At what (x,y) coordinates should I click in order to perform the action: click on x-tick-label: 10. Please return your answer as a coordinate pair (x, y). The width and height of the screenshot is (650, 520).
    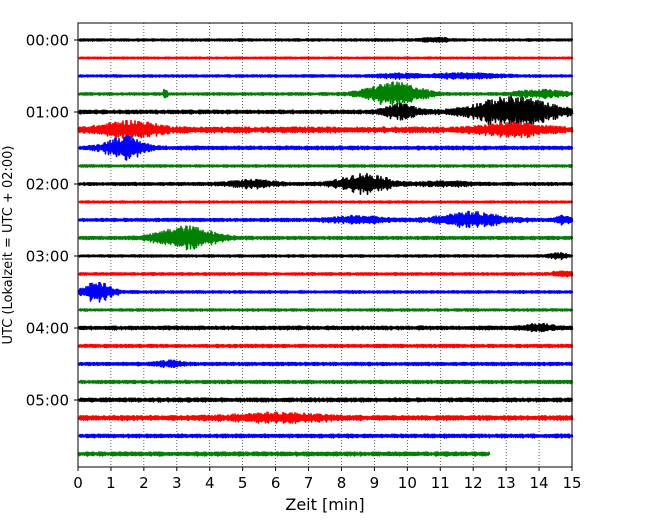
    Looking at the image, I should click on (407, 483).